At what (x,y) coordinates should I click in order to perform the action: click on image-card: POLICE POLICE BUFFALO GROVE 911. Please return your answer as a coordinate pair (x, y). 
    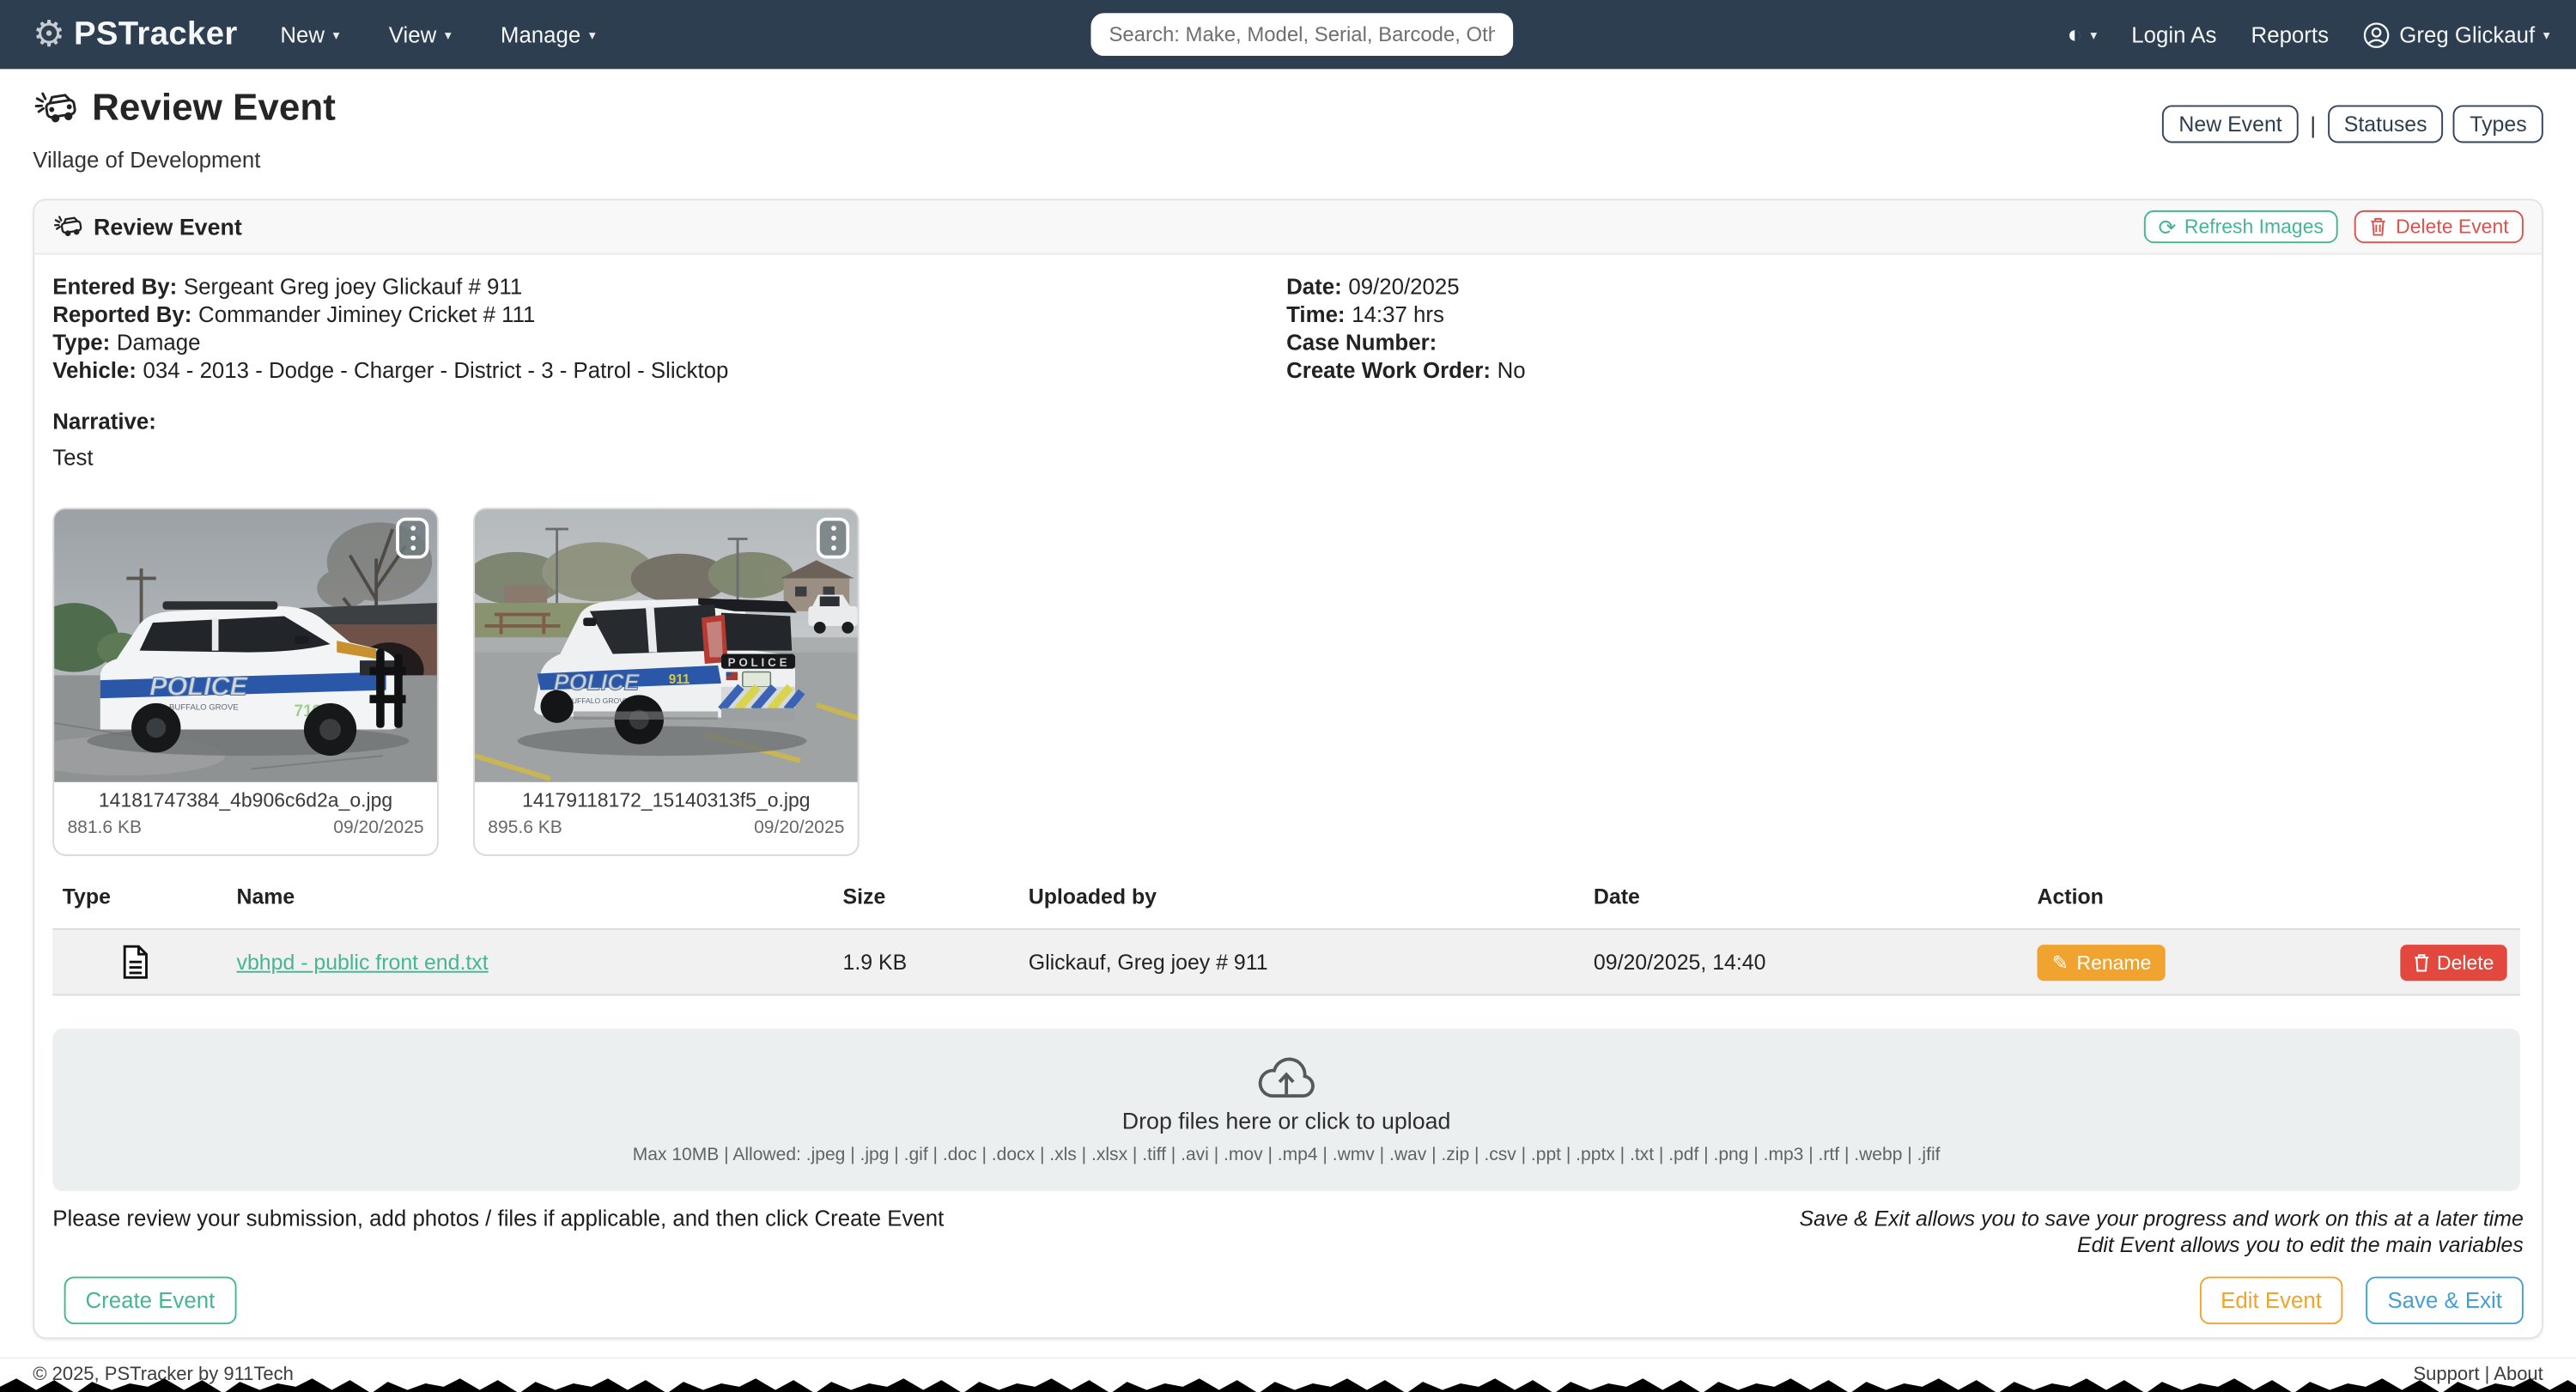
    Looking at the image, I should click on (666, 682).